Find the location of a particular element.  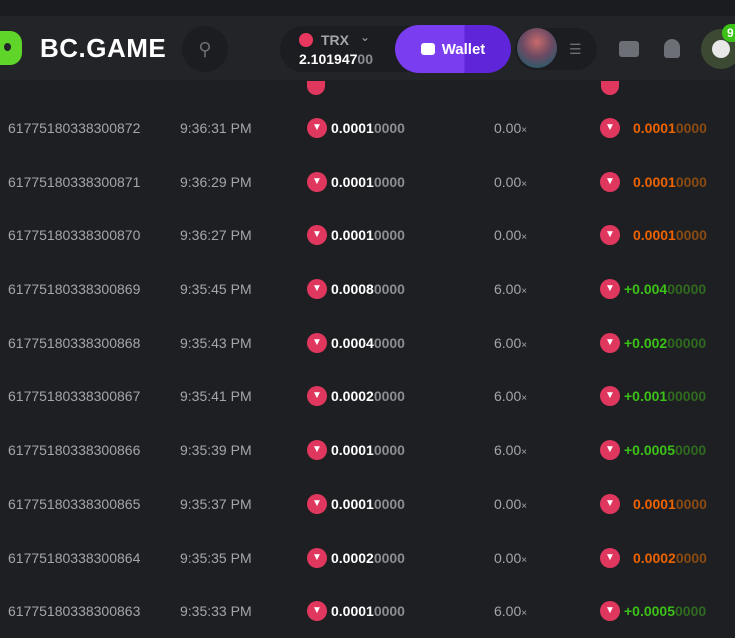

bet-time: 9:35:33 PM is located at coordinates (216, 611).